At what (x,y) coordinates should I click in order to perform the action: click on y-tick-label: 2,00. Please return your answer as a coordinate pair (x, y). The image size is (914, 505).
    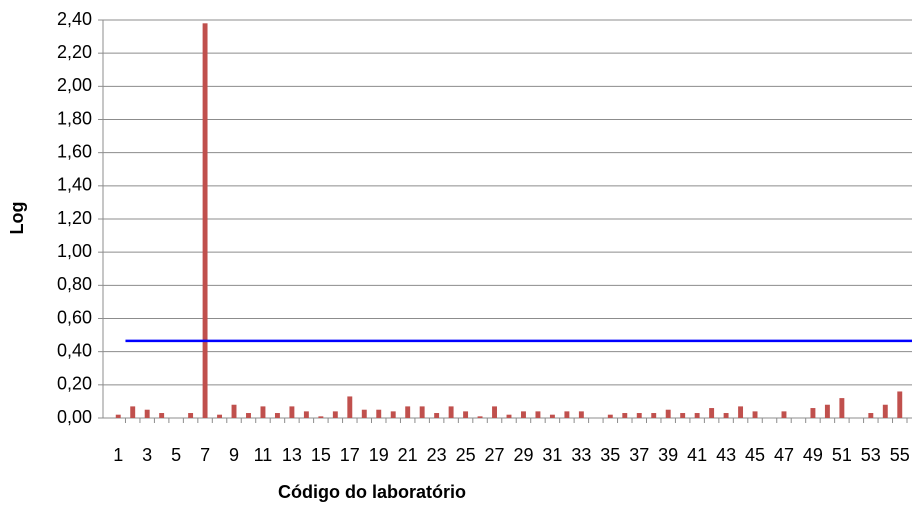
    Looking at the image, I should click on (74, 85).